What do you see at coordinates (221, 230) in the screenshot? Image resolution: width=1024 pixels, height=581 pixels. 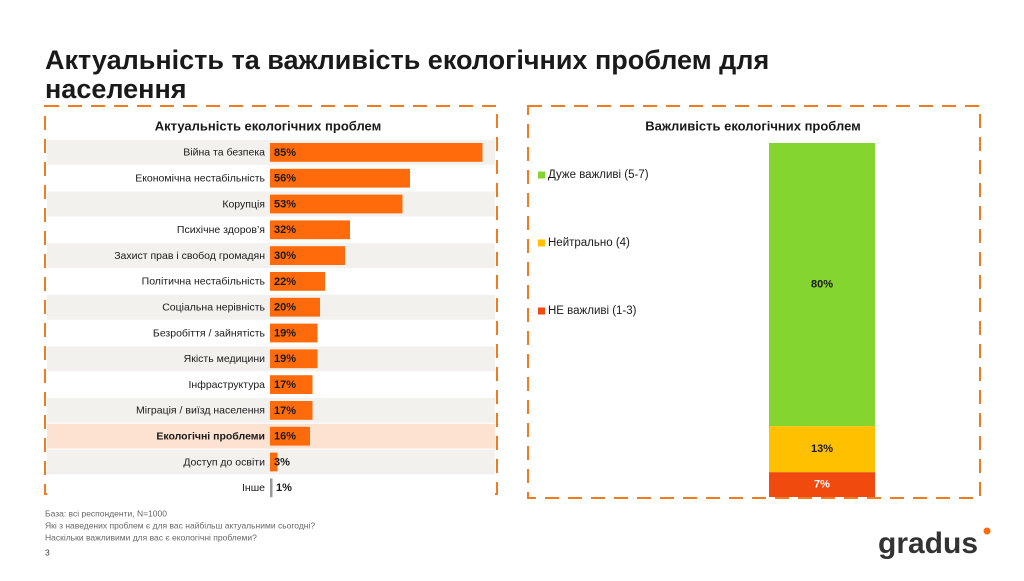 I see `category-label: Психічне здоров’я` at bounding box center [221, 230].